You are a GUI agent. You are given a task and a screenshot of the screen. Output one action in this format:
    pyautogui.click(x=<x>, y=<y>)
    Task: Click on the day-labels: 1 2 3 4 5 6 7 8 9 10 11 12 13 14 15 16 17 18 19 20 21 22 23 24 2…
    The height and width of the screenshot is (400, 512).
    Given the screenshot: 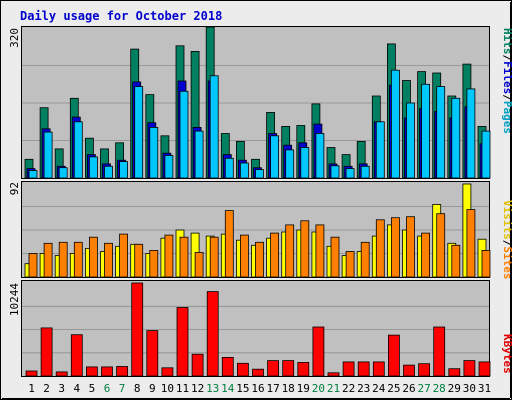 What is the action you would take?
    pyautogui.click(x=259, y=388)
    